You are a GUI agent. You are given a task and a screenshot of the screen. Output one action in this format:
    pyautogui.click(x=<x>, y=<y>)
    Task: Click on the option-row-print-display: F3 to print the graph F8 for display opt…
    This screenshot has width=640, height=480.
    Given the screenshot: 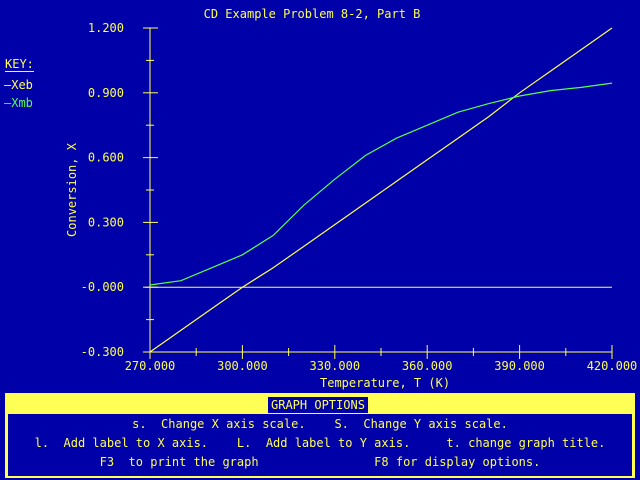 What is the action you would take?
    pyautogui.click(x=320, y=462)
    